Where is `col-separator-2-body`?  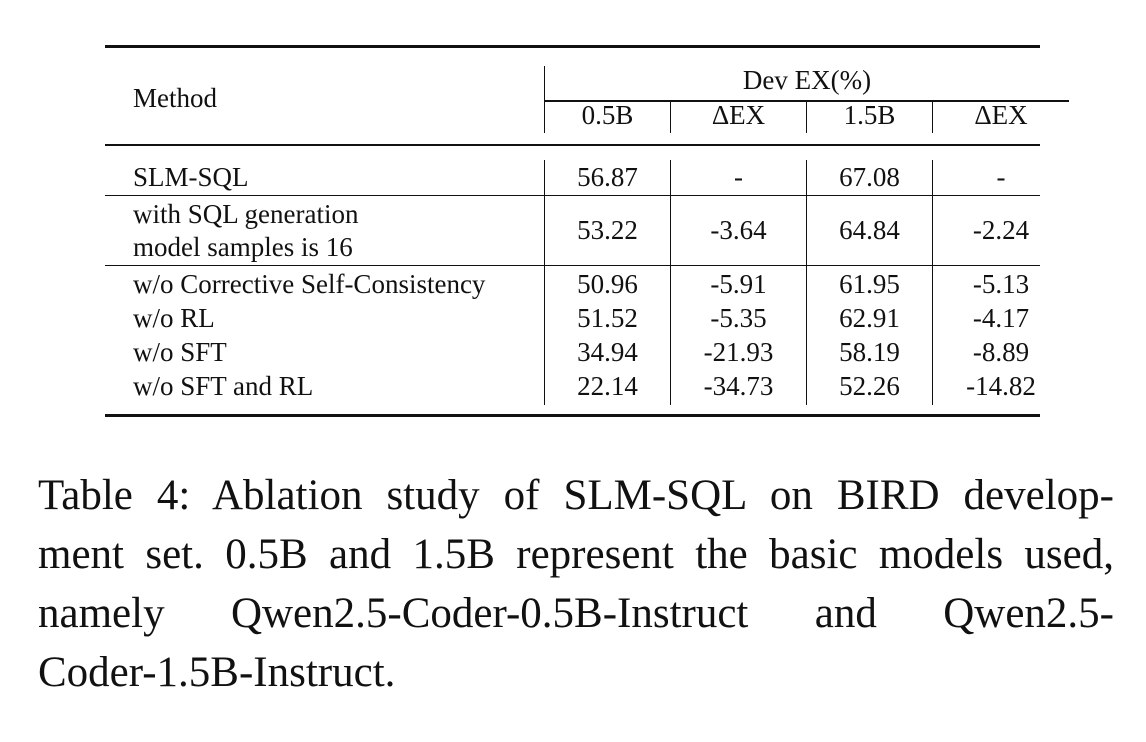
col-separator-2-body is located at coordinates (806, 282).